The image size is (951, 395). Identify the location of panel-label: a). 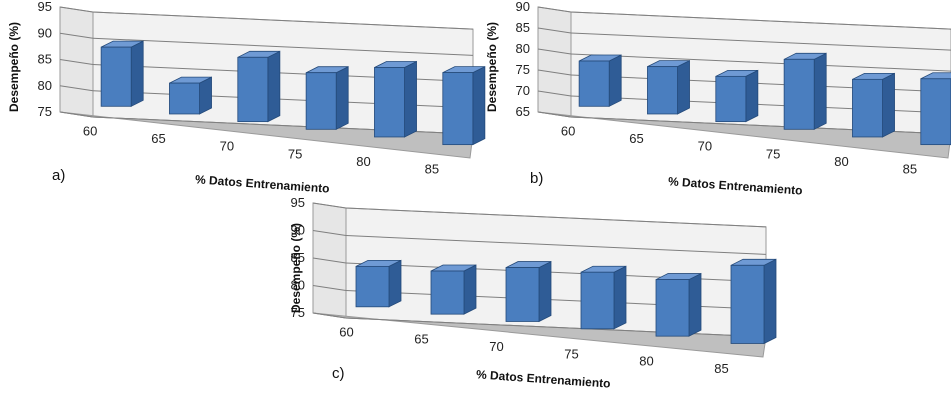
(58, 175).